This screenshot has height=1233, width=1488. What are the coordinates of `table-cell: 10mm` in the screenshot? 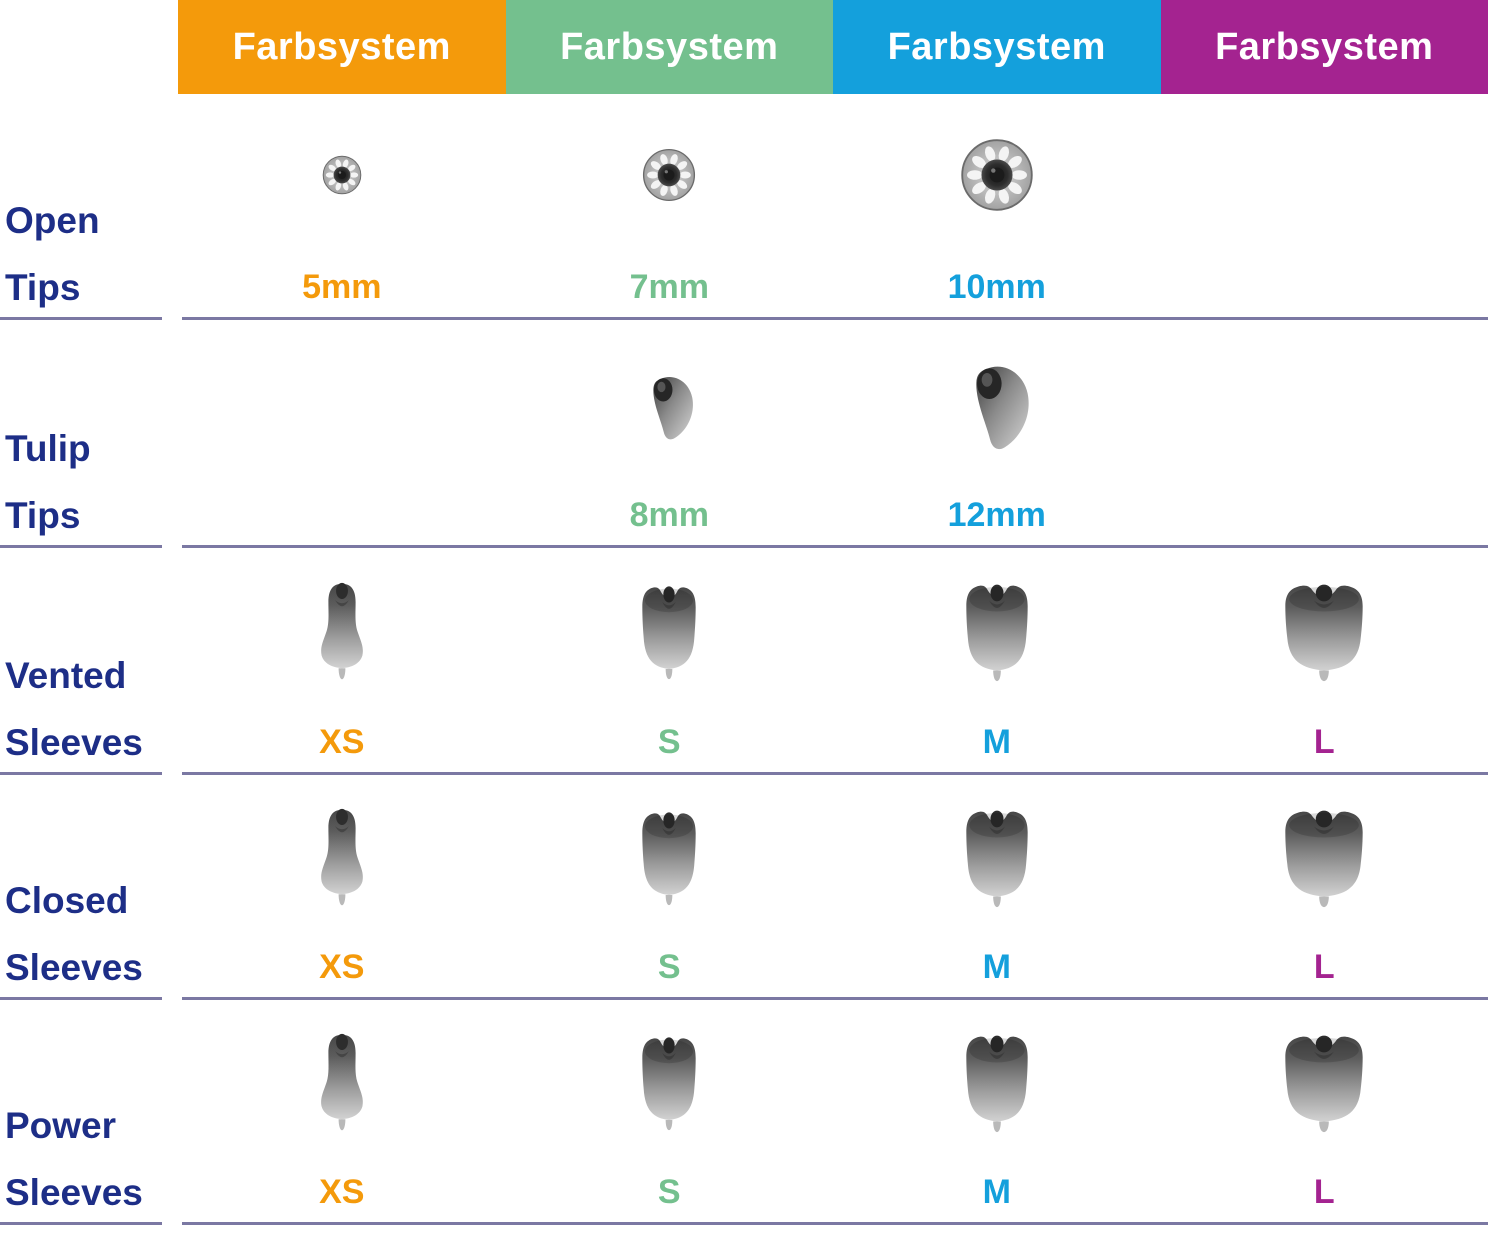 It's located at (997, 207).